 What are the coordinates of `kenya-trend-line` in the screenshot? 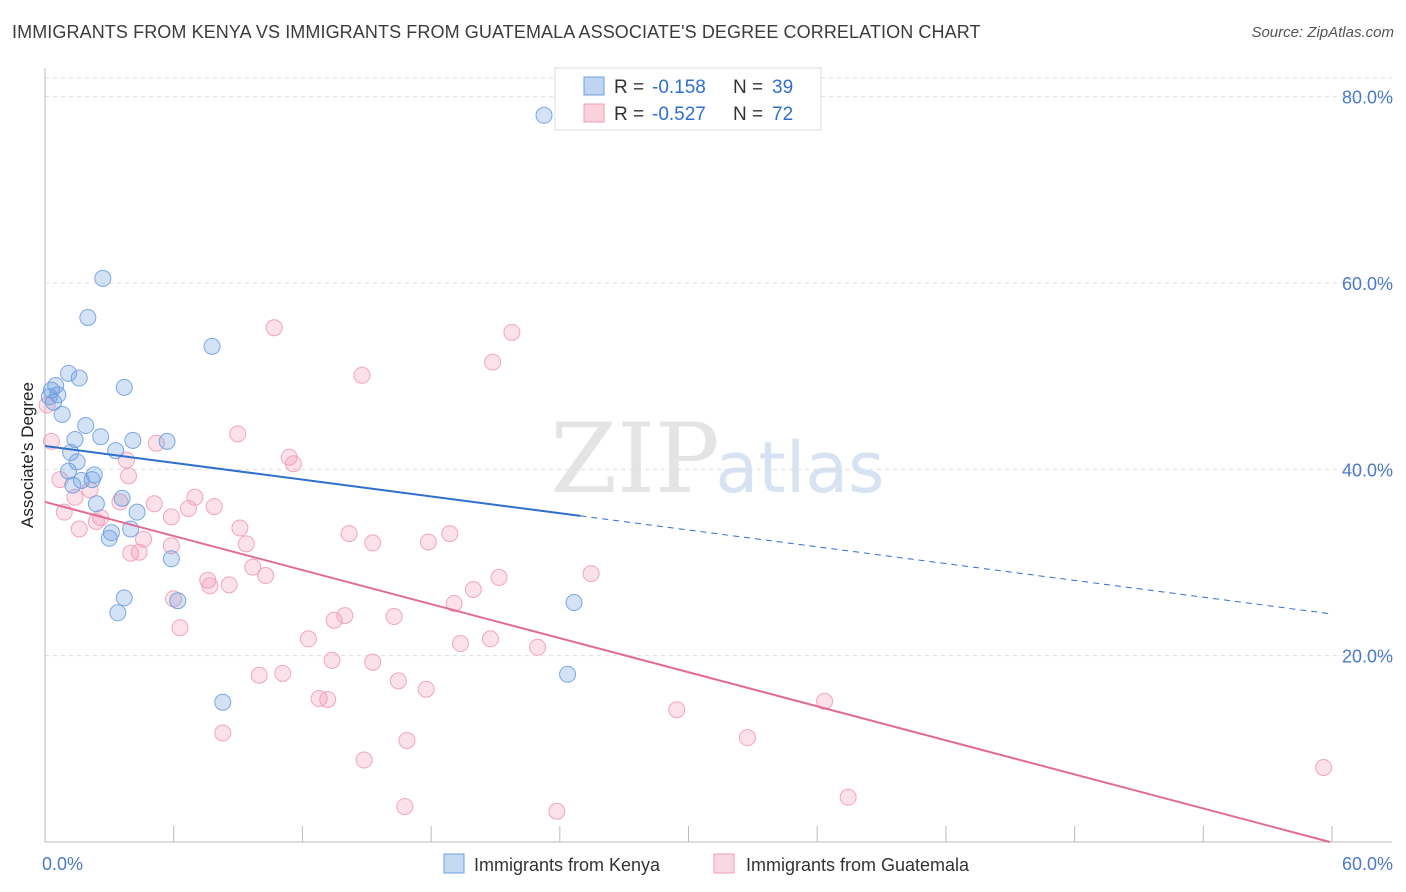 It's located at (312, 481).